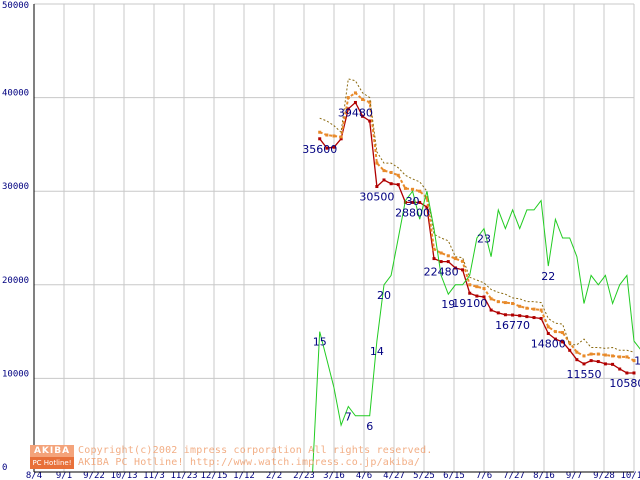  What do you see at coordinates (384, 295) in the screenshot?
I see `data-label: 20` at bounding box center [384, 295].